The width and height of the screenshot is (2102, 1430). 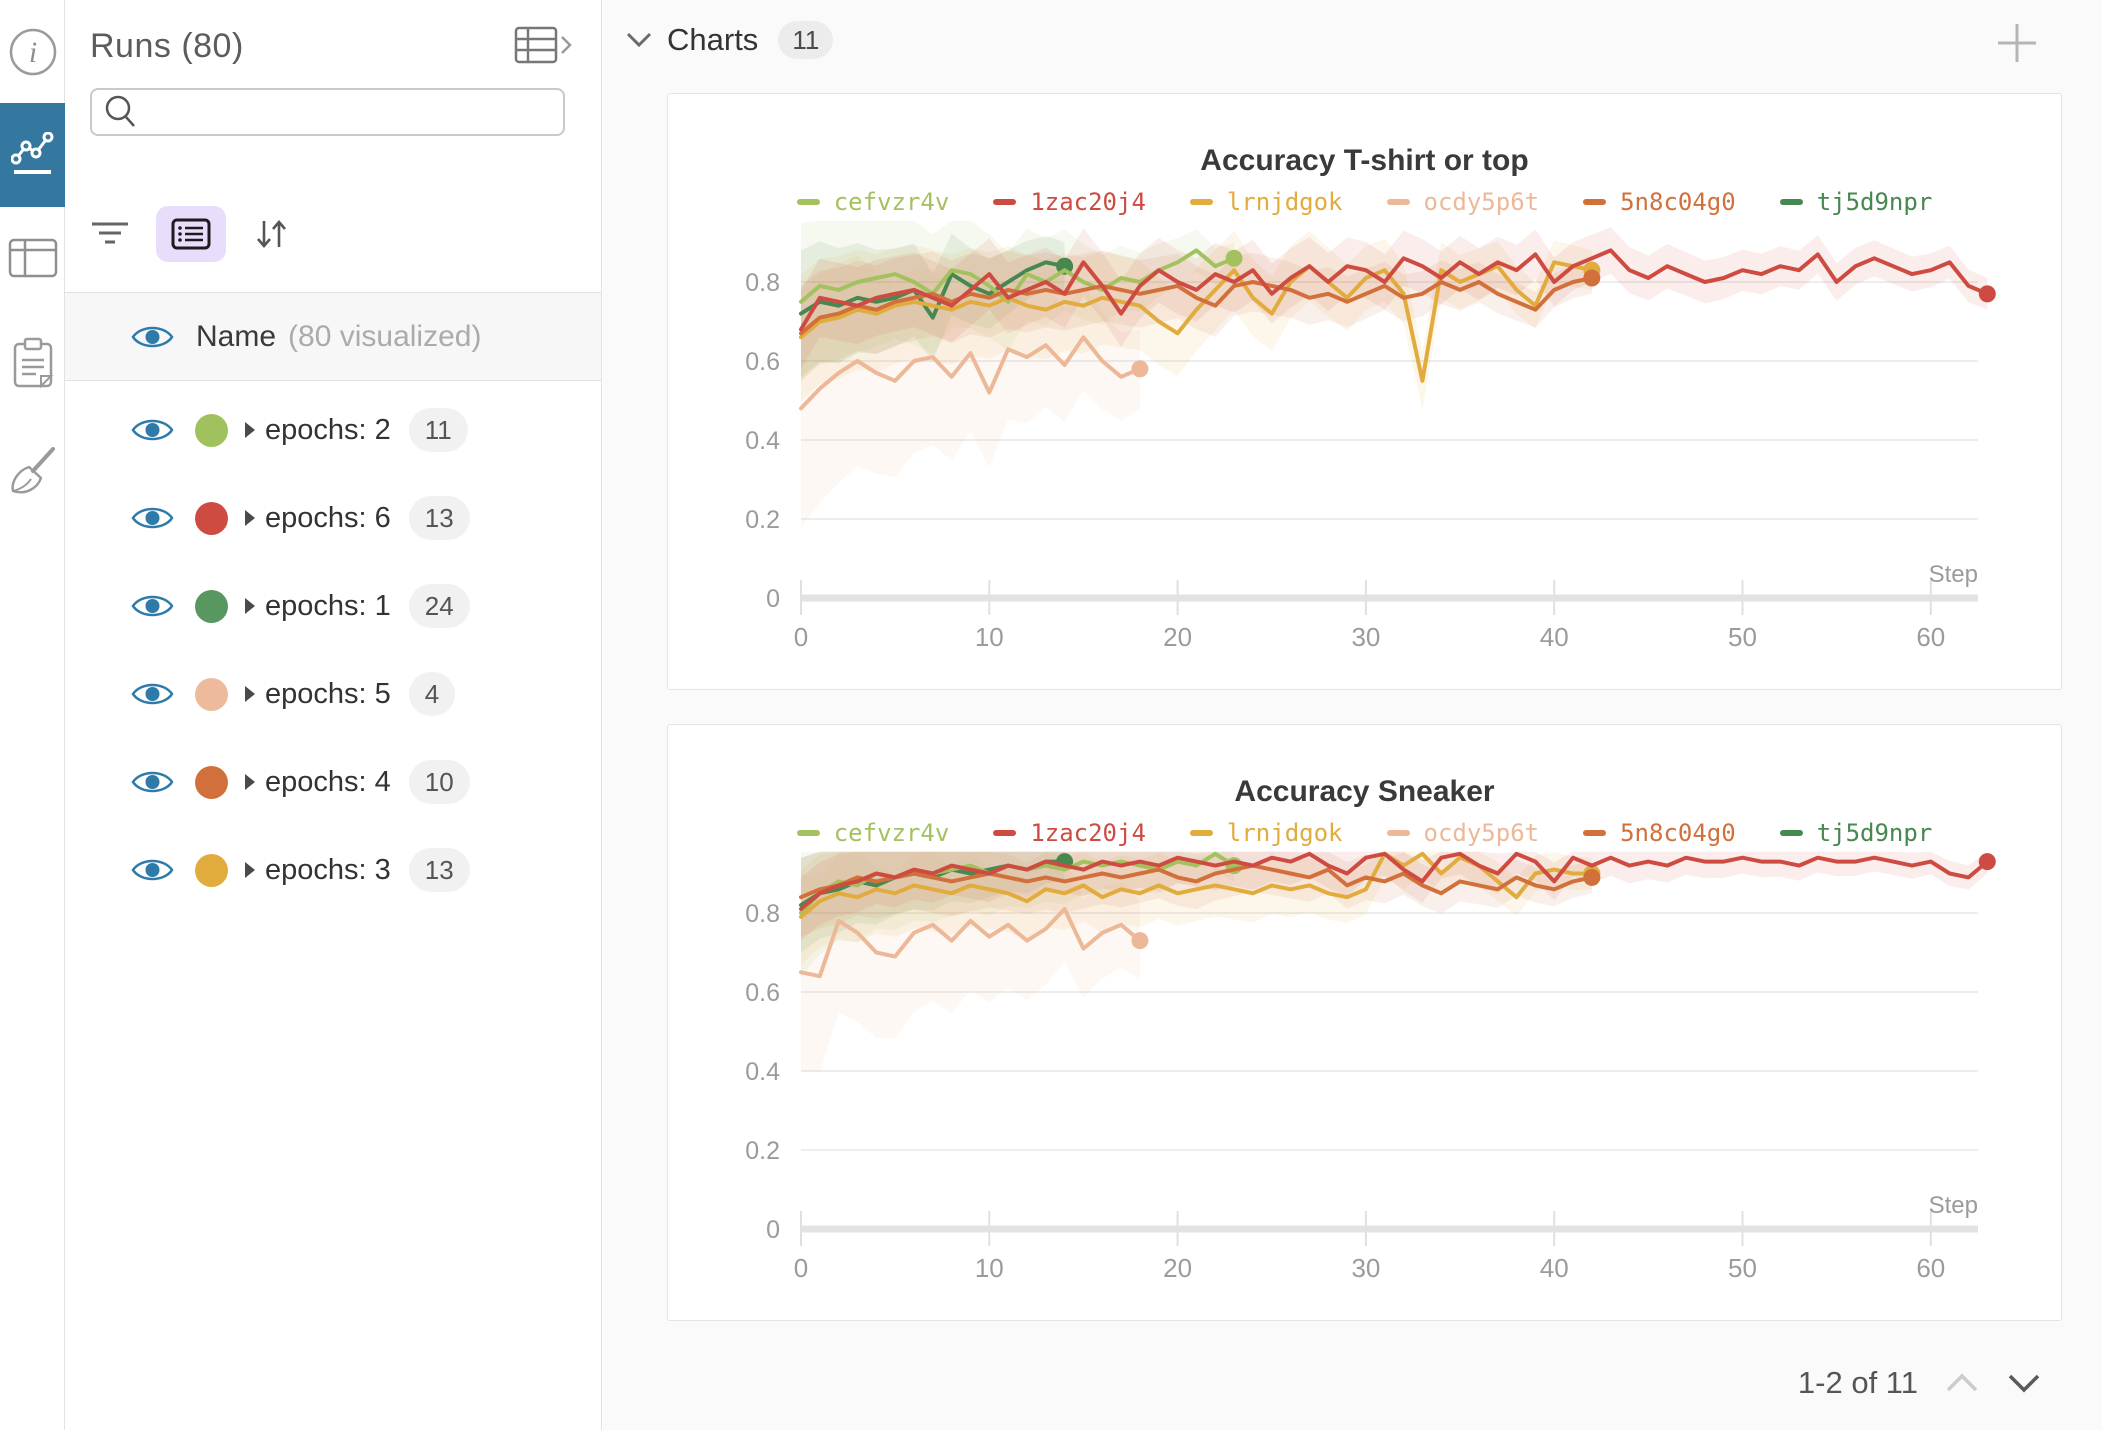 I want to click on run-group-row: epochs: 2 11, so click(x=333, y=430).